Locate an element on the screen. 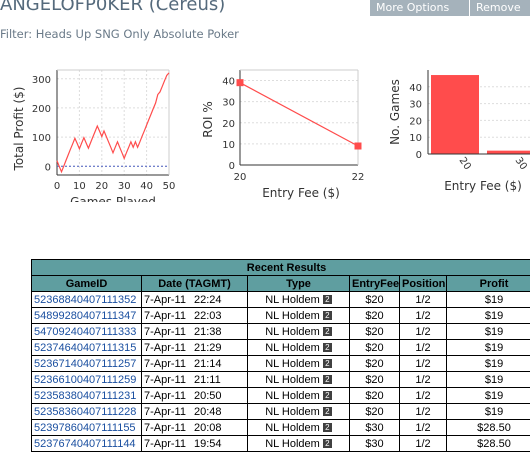 The height and width of the screenshot is (453, 530). remove-button: Remove is located at coordinates (500, 8).